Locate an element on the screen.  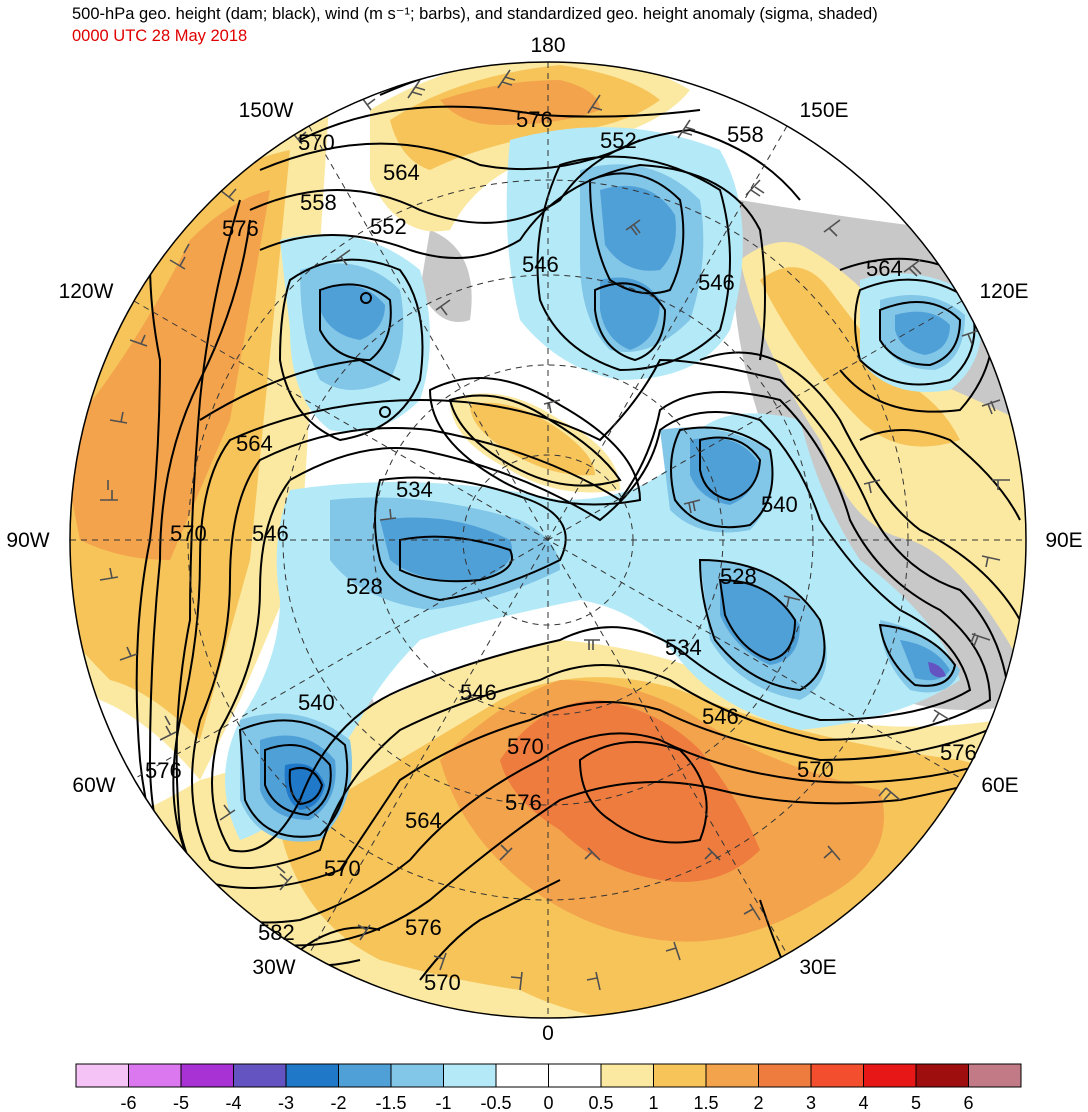
contour-label: 582 is located at coordinates (276, 932).